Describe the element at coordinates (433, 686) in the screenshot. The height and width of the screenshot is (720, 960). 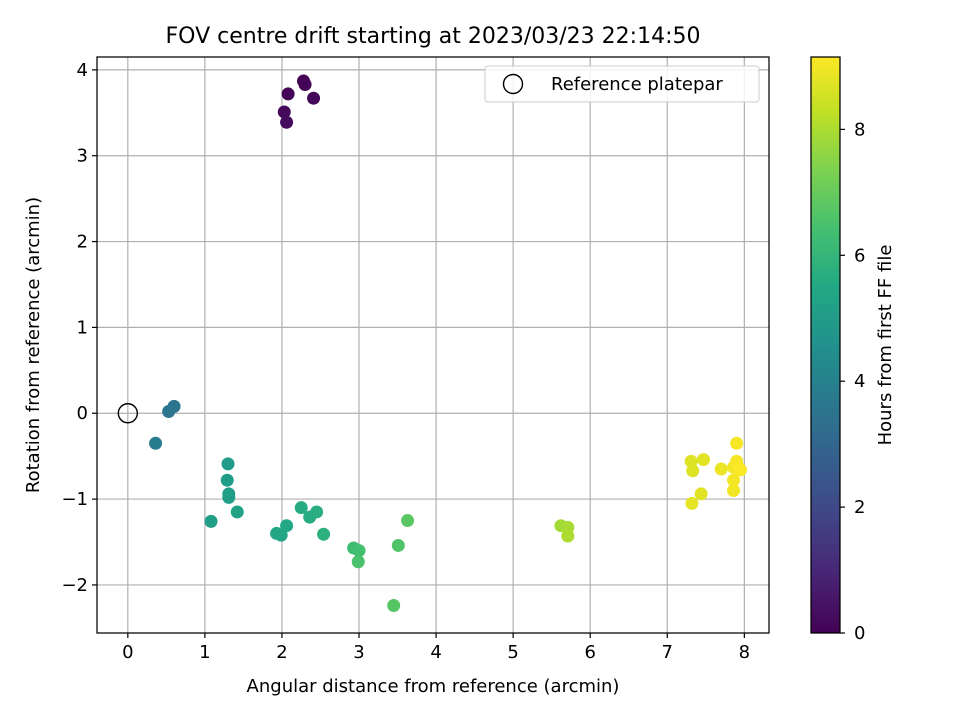
I see `x-axis-label: Angular distance from reference (arcmin)` at that location.